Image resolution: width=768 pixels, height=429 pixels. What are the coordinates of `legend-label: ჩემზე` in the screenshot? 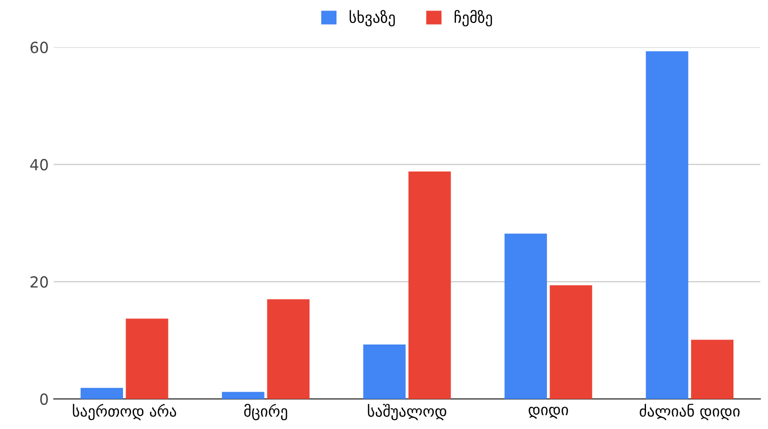 It's located at (473, 18).